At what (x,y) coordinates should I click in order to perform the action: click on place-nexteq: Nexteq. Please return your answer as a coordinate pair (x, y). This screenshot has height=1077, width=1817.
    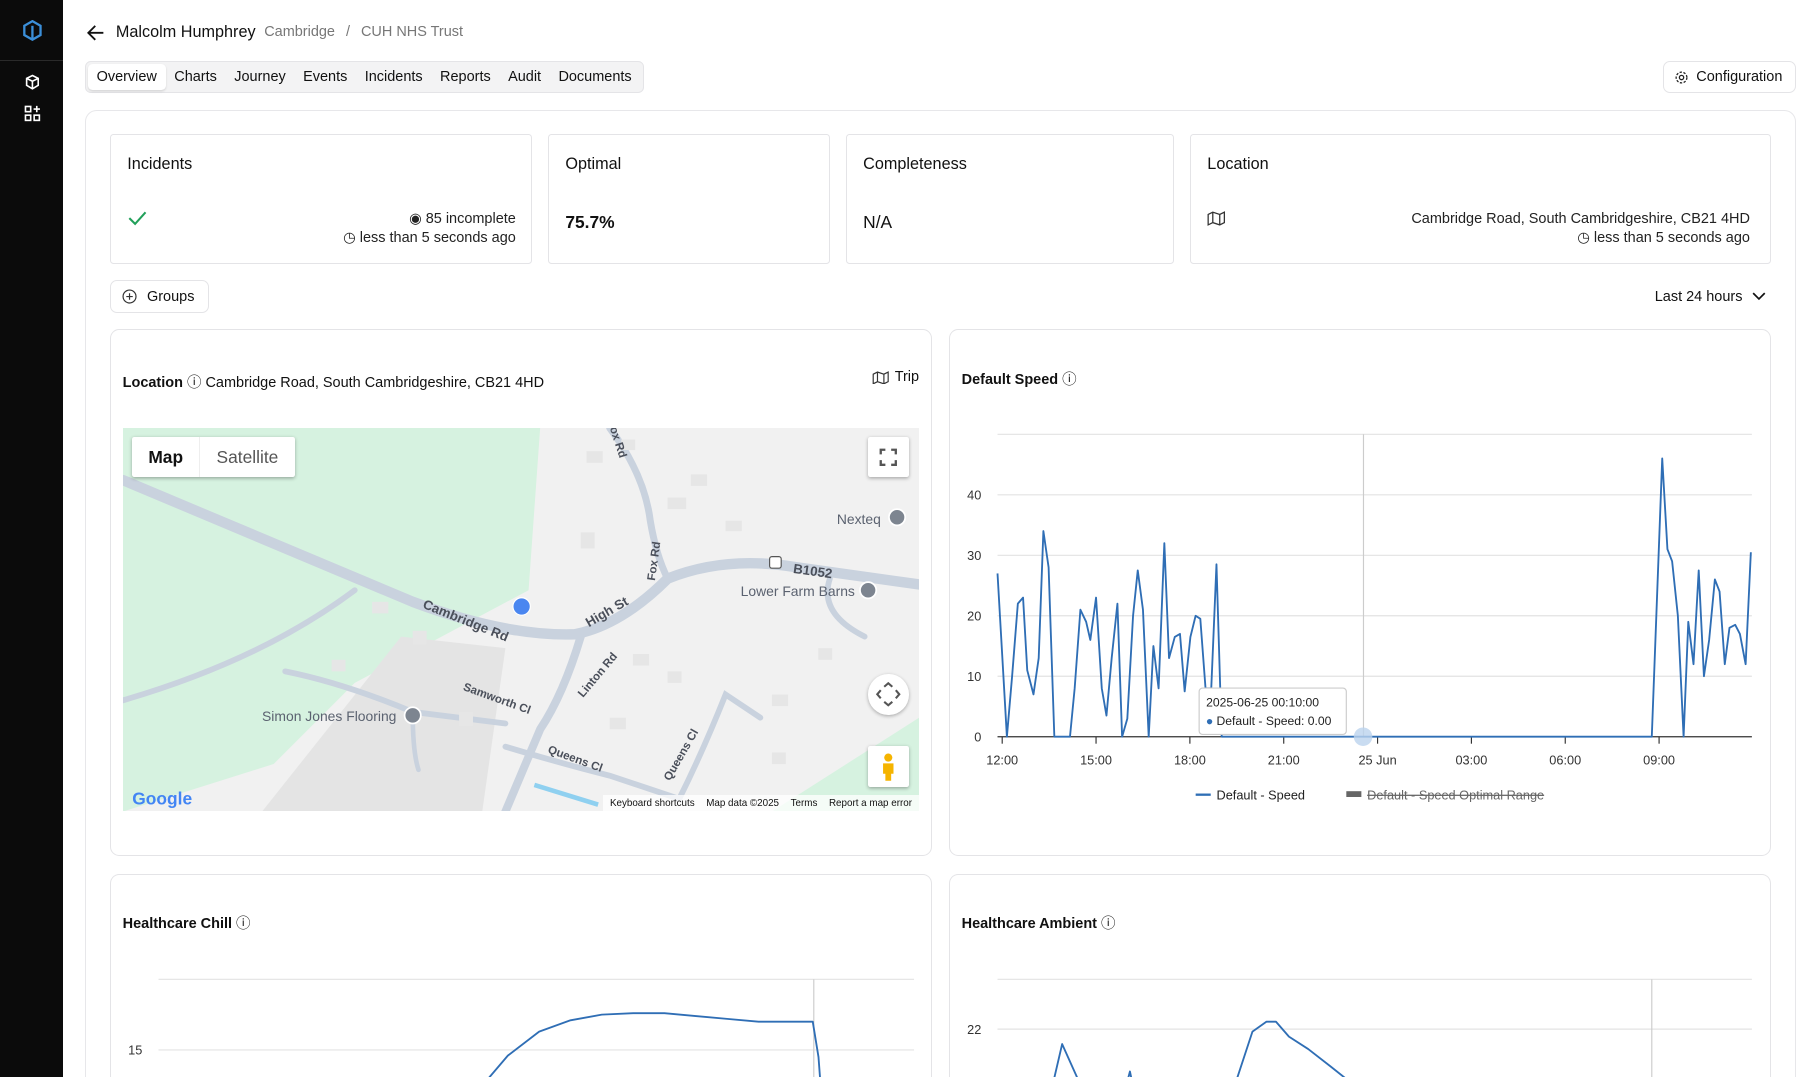
    Looking at the image, I should click on (859, 519).